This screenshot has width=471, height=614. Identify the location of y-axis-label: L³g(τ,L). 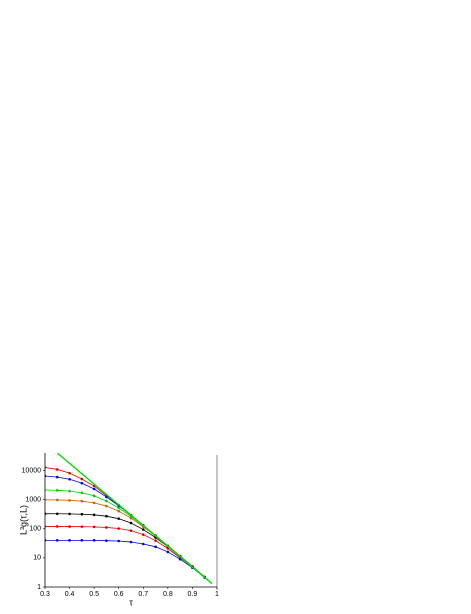
(23, 520).